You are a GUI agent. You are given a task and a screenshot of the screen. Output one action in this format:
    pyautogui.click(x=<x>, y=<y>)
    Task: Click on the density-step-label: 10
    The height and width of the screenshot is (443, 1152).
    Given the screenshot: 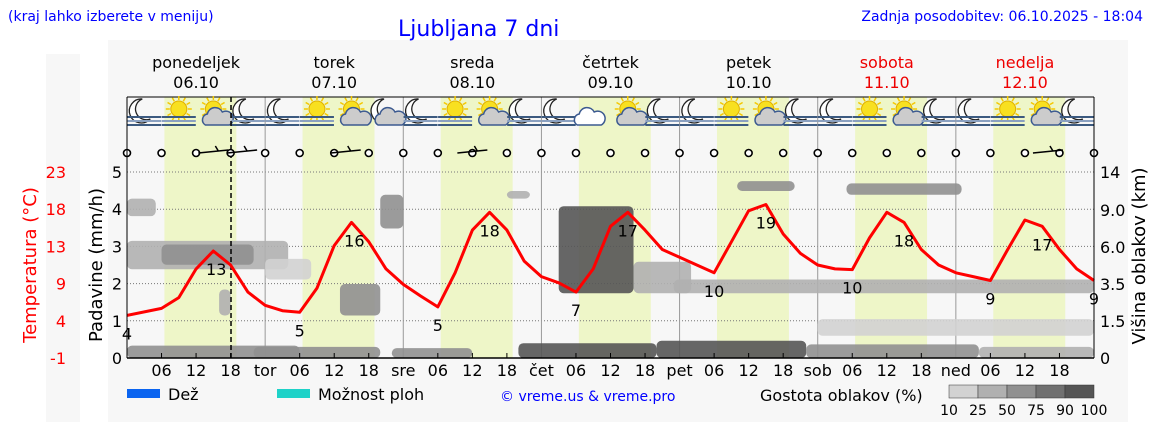 What is the action you would take?
    pyautogui.click(x=949, y=411)
    